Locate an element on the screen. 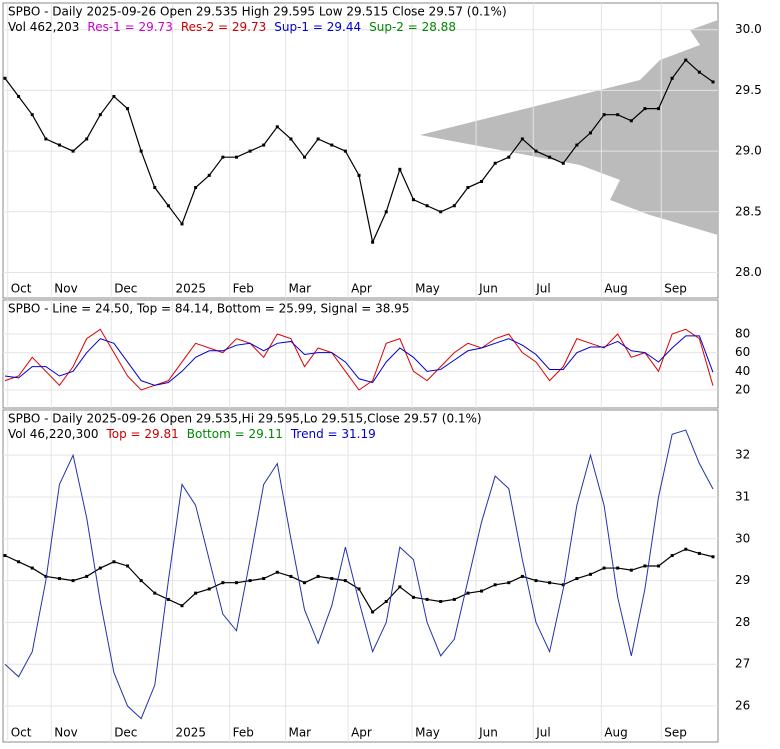  y-tick-label: 20 is located at coordinates (742, 389).